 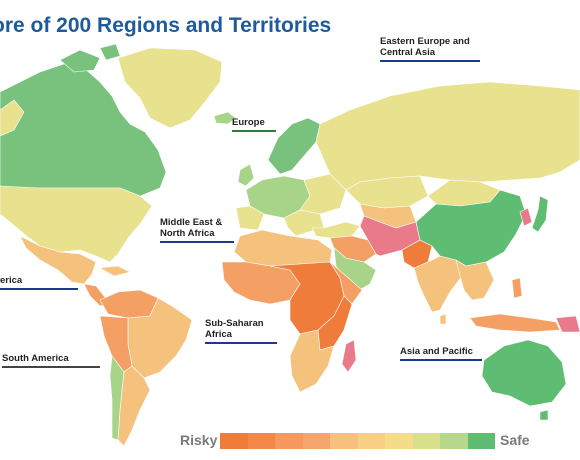 What do you see at coordinates (408, 52) in the screenshot?
I see `label-eastern-europe-line2: Central Asia` at bounding box center [408, 52].